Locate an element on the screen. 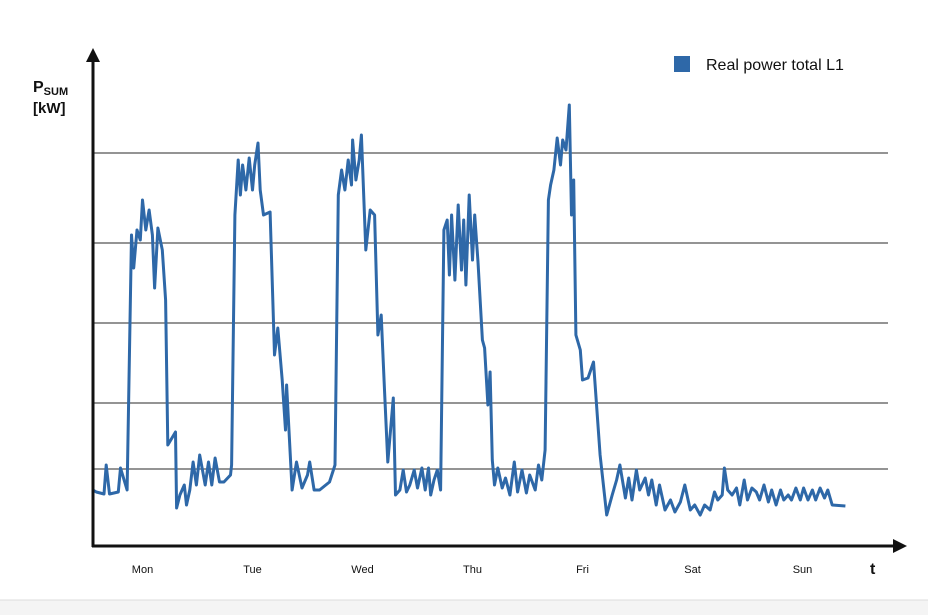 The height and width of the screenshot is (615, 928). x-tick-label: Fri is located at coordinates (582, 570).